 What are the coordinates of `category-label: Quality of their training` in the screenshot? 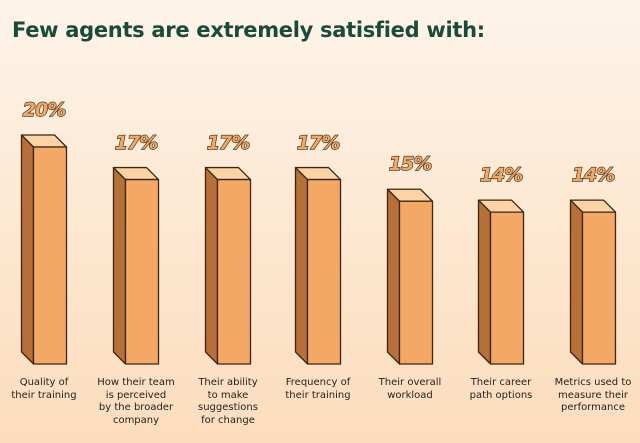 It's located at (44, 389).